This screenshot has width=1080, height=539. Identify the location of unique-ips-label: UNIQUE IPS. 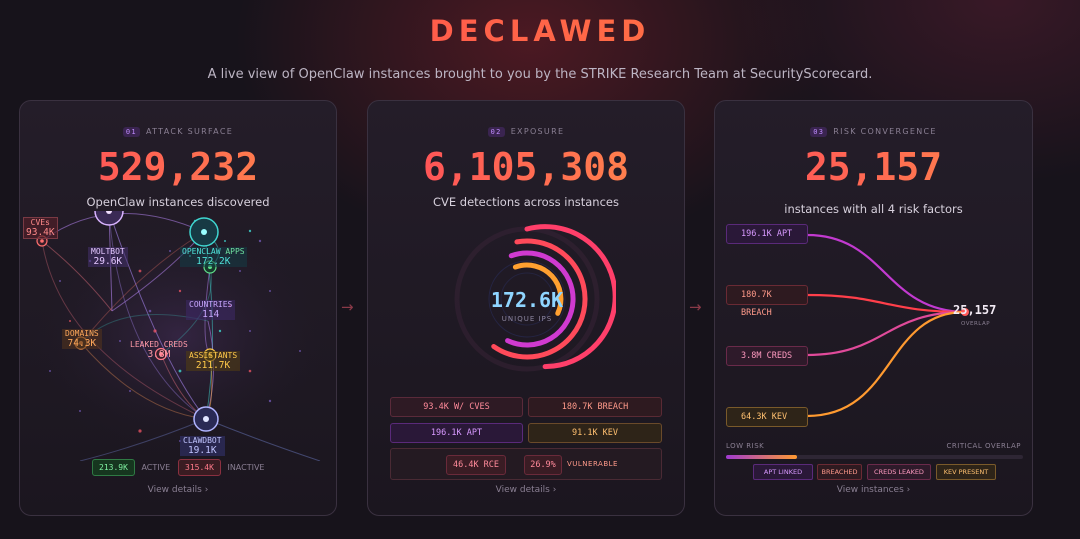
(527, 319).